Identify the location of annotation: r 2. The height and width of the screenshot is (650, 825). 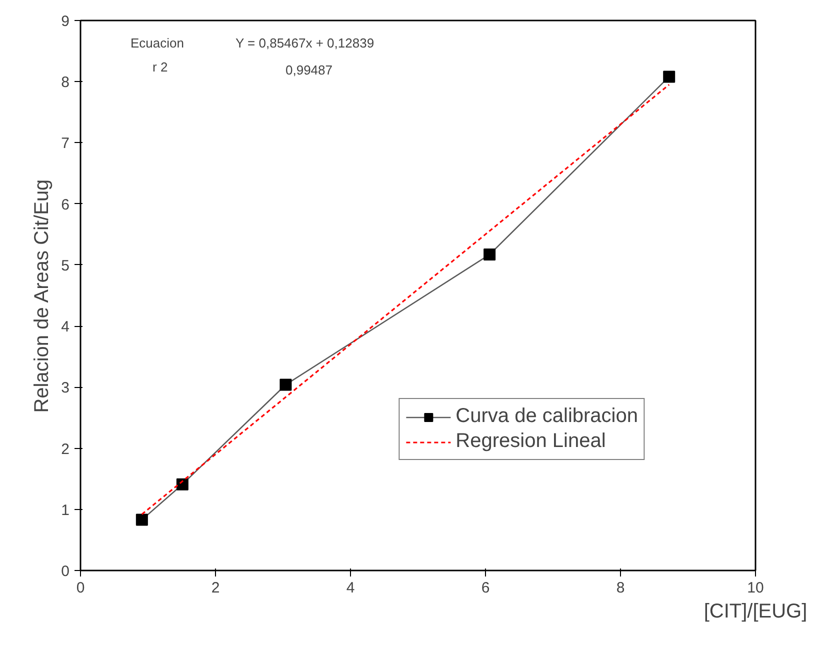
(160, 67).